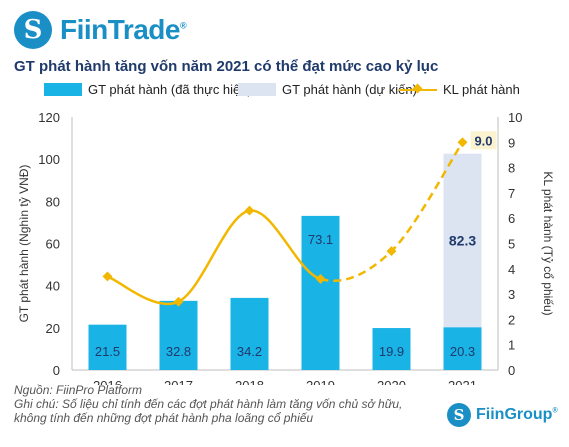  Describe the element at coordinates (178, 381) in the screenshot. I see `x-tick-label: 2017` at that location.